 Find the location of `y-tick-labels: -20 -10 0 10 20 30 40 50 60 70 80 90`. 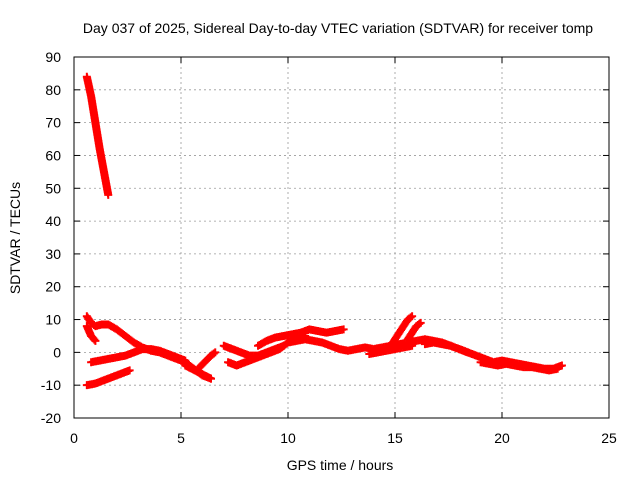

y-tick-labels: -20 -10 0 10 20 30 40 50 60 70 80 90 is located at coordinates (51, 237).